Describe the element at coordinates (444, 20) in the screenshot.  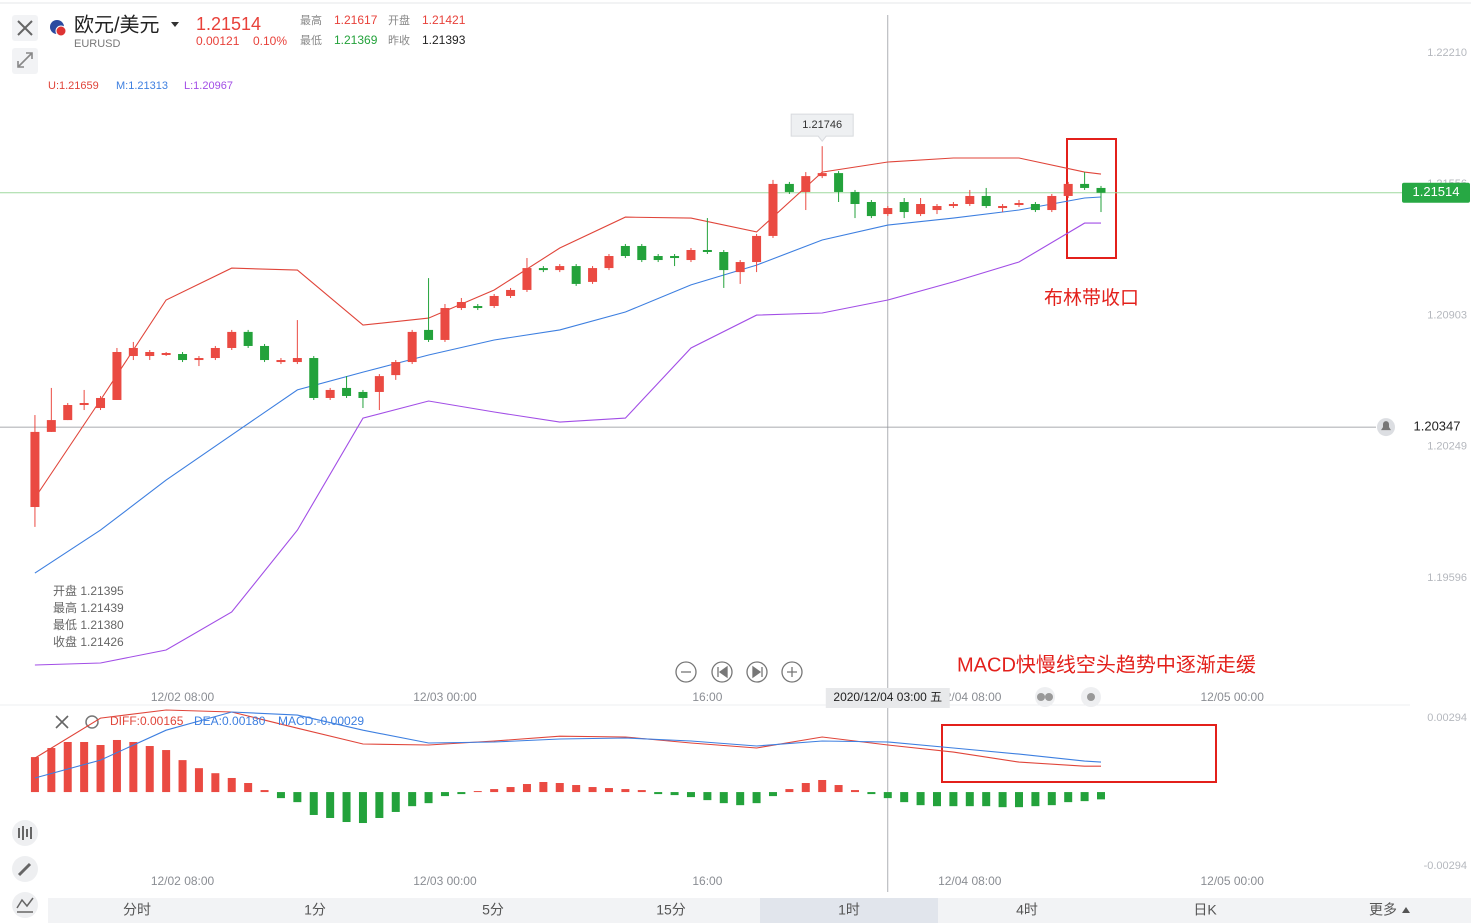
I see `stat-value: 1.21421` at that location.